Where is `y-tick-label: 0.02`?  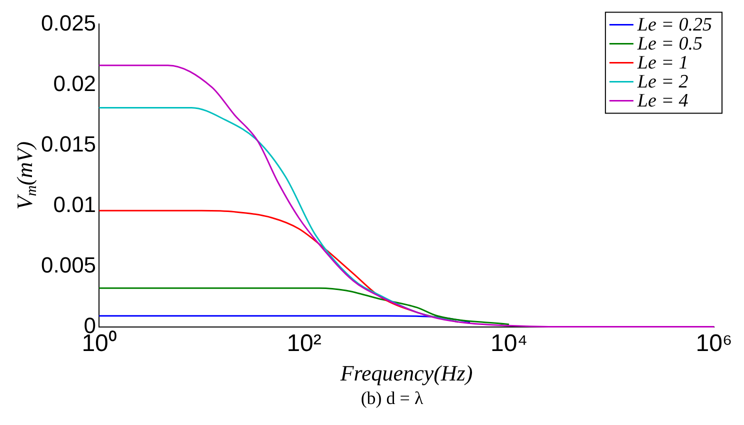 y-tick-label: 0.02 is located at coordinates (74, 83).